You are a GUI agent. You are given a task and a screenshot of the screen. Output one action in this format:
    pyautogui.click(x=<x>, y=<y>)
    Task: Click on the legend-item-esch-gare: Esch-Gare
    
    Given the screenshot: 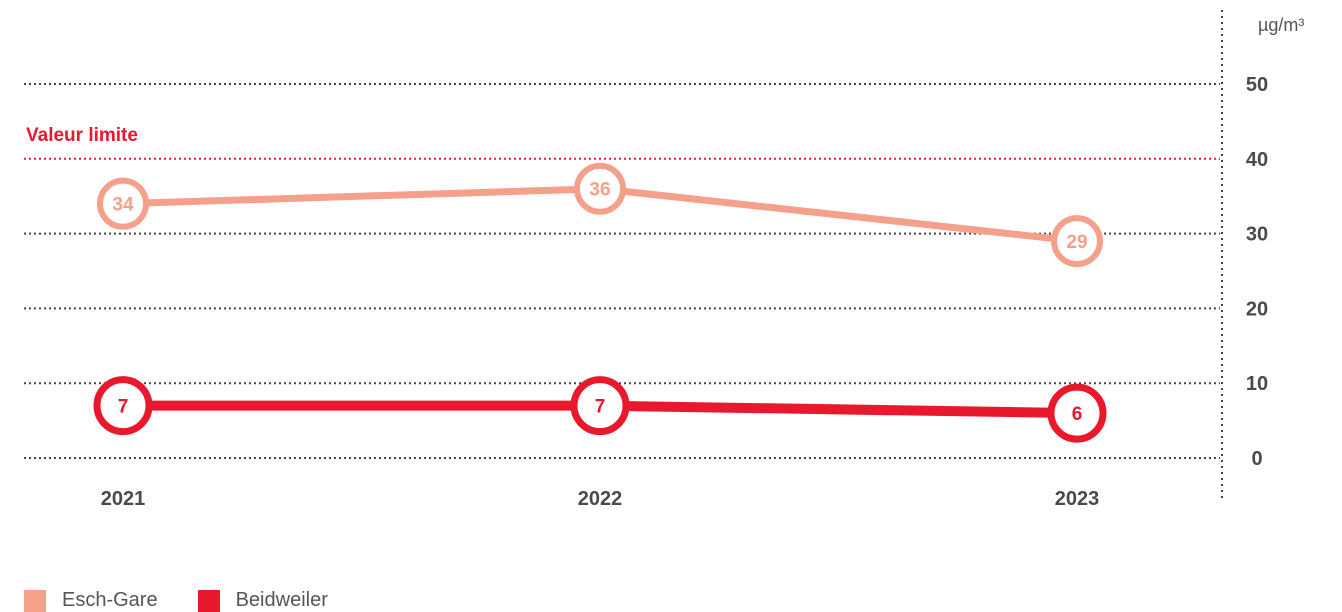 What is the action you would take?
    pyautogui.click(x=91, y=600)
    